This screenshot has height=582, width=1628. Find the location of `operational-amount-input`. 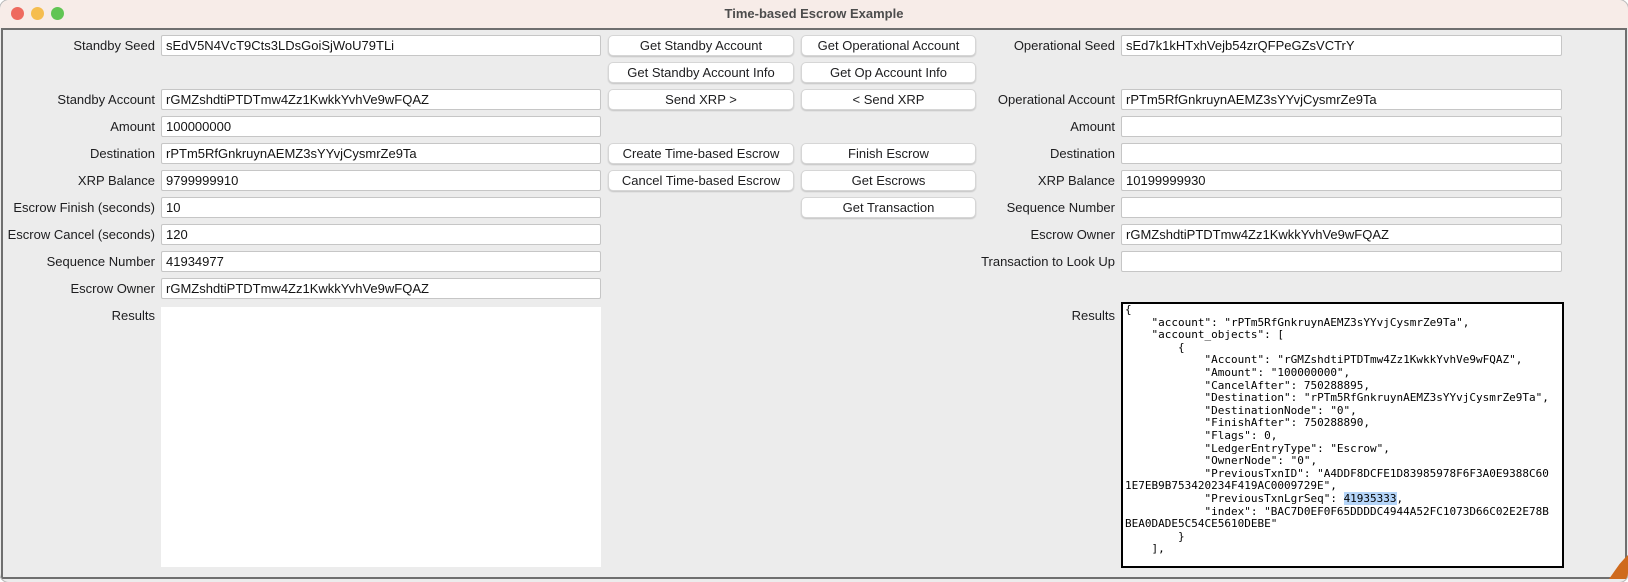

operational-amount-input is located at coordinates (1341, 126).